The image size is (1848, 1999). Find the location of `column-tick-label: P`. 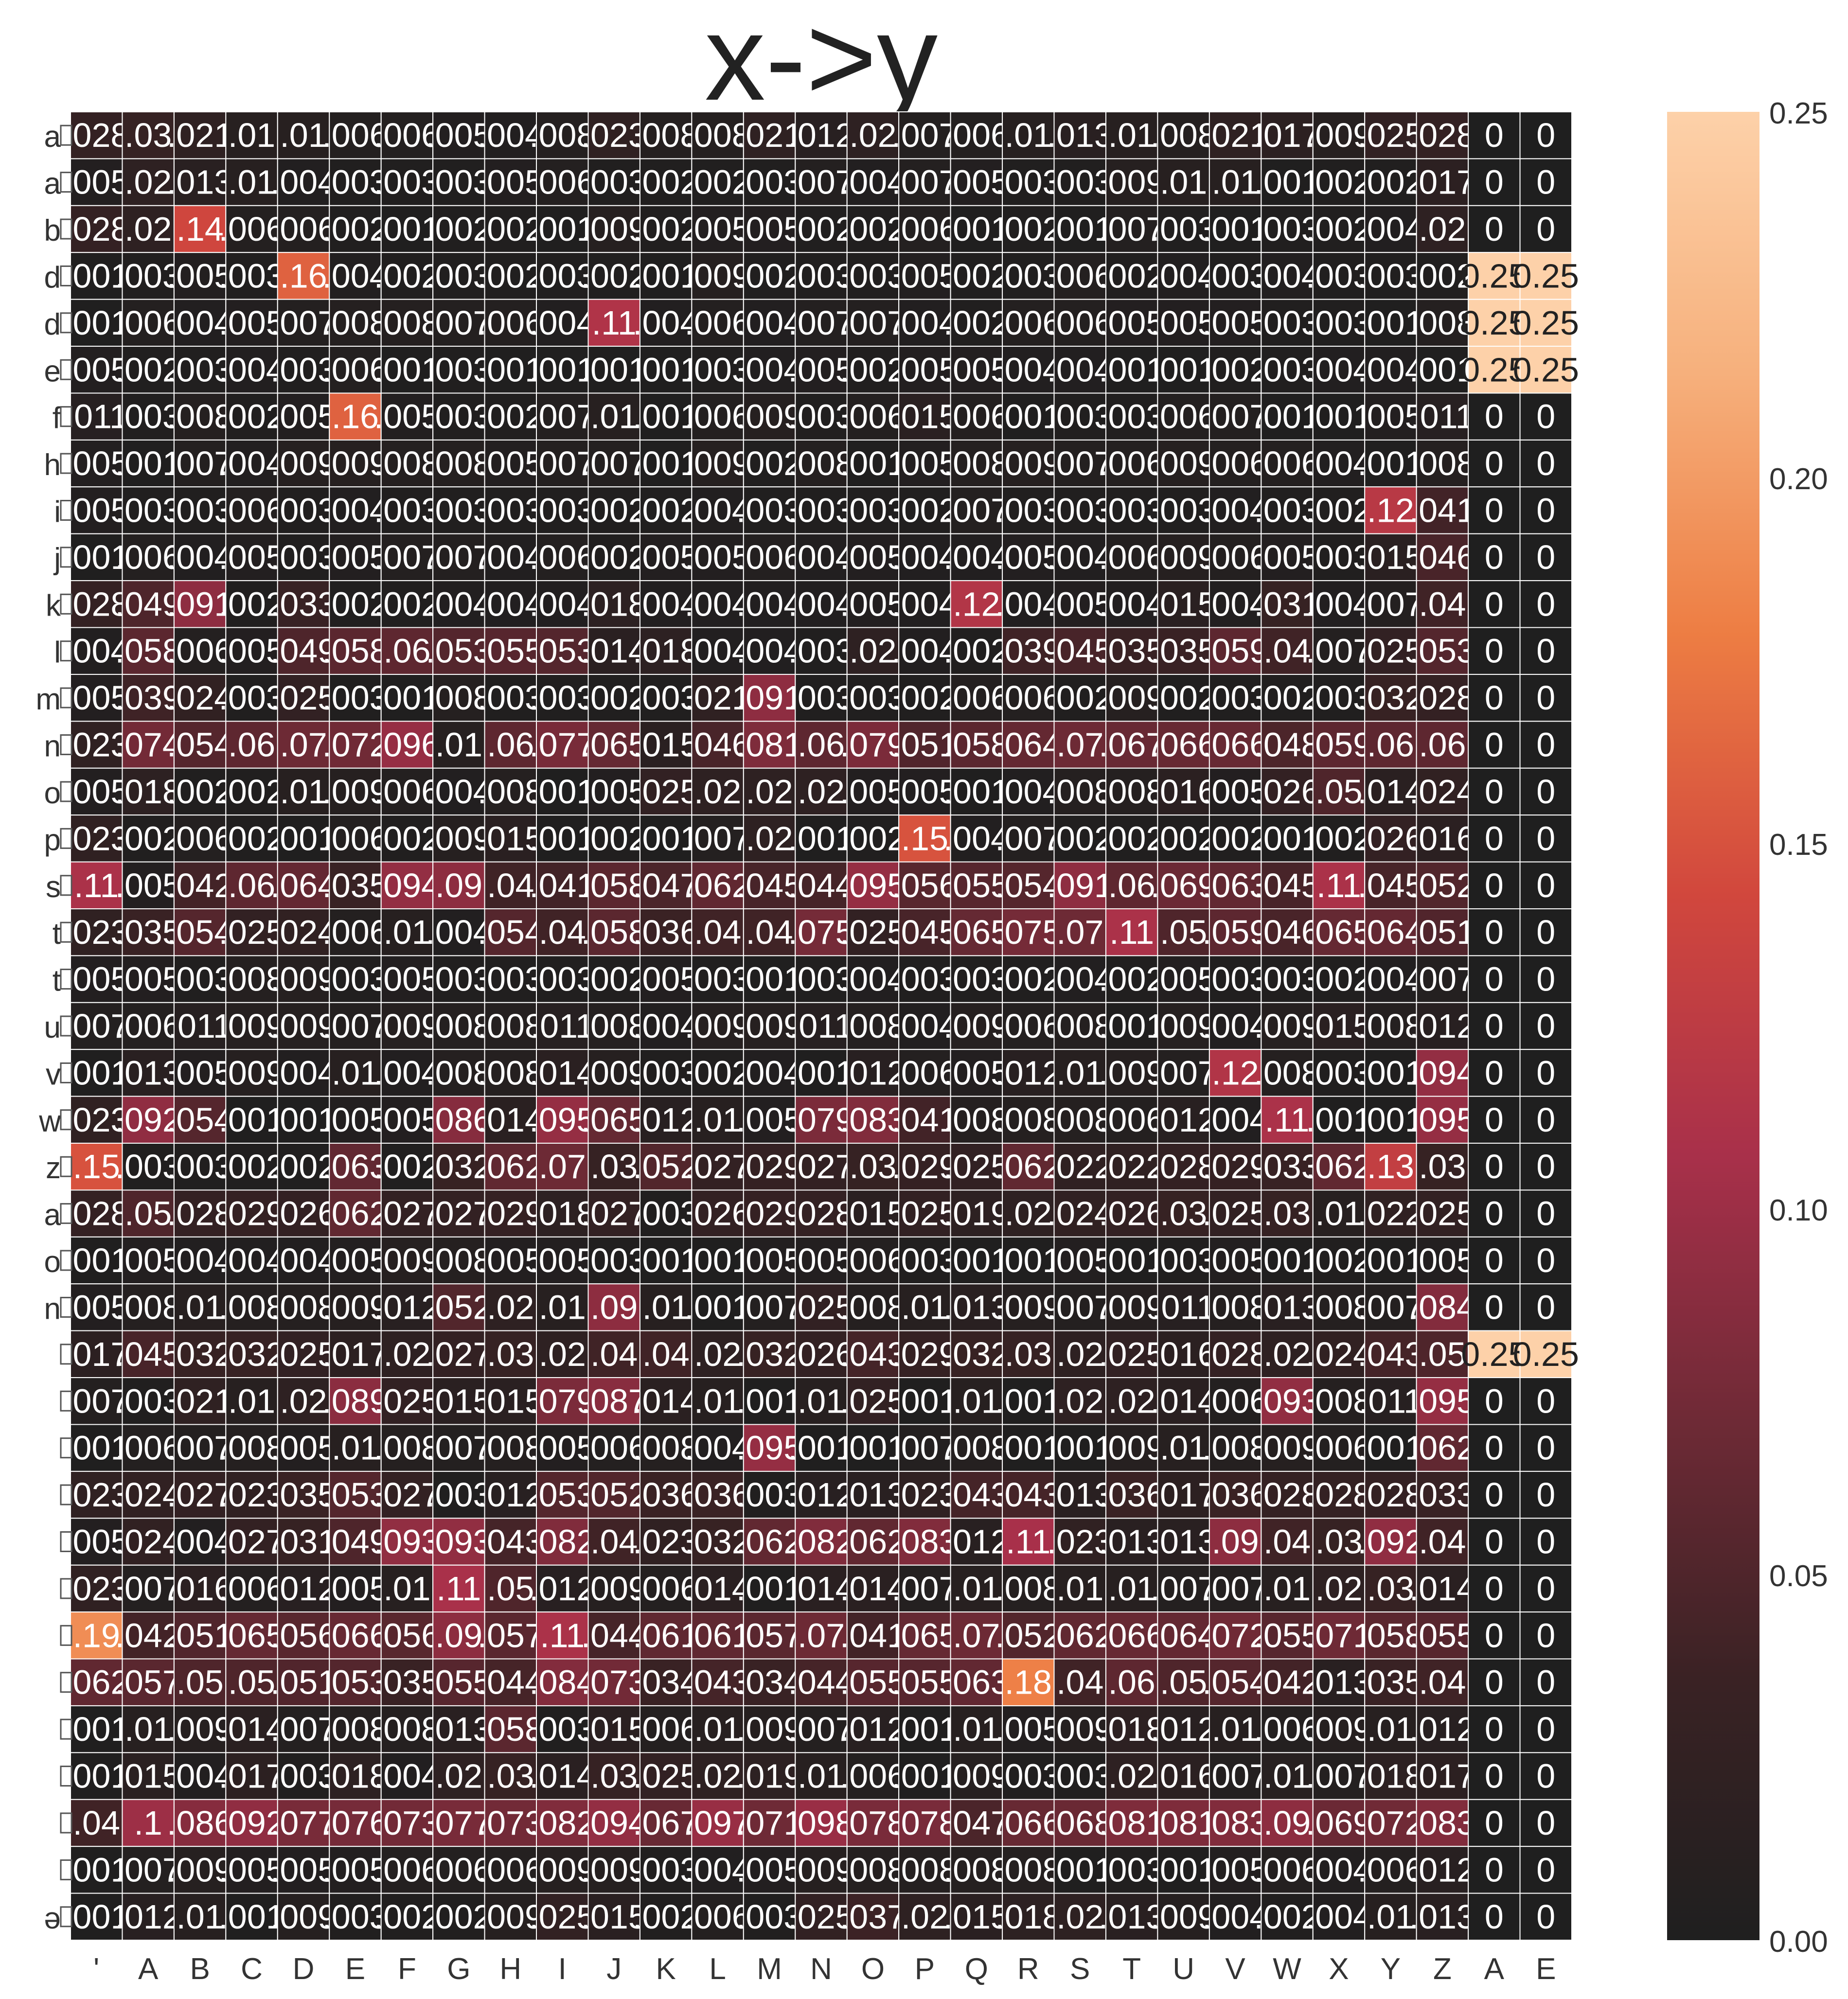

column-tick-label: P is located at coordinates (925, 1969).